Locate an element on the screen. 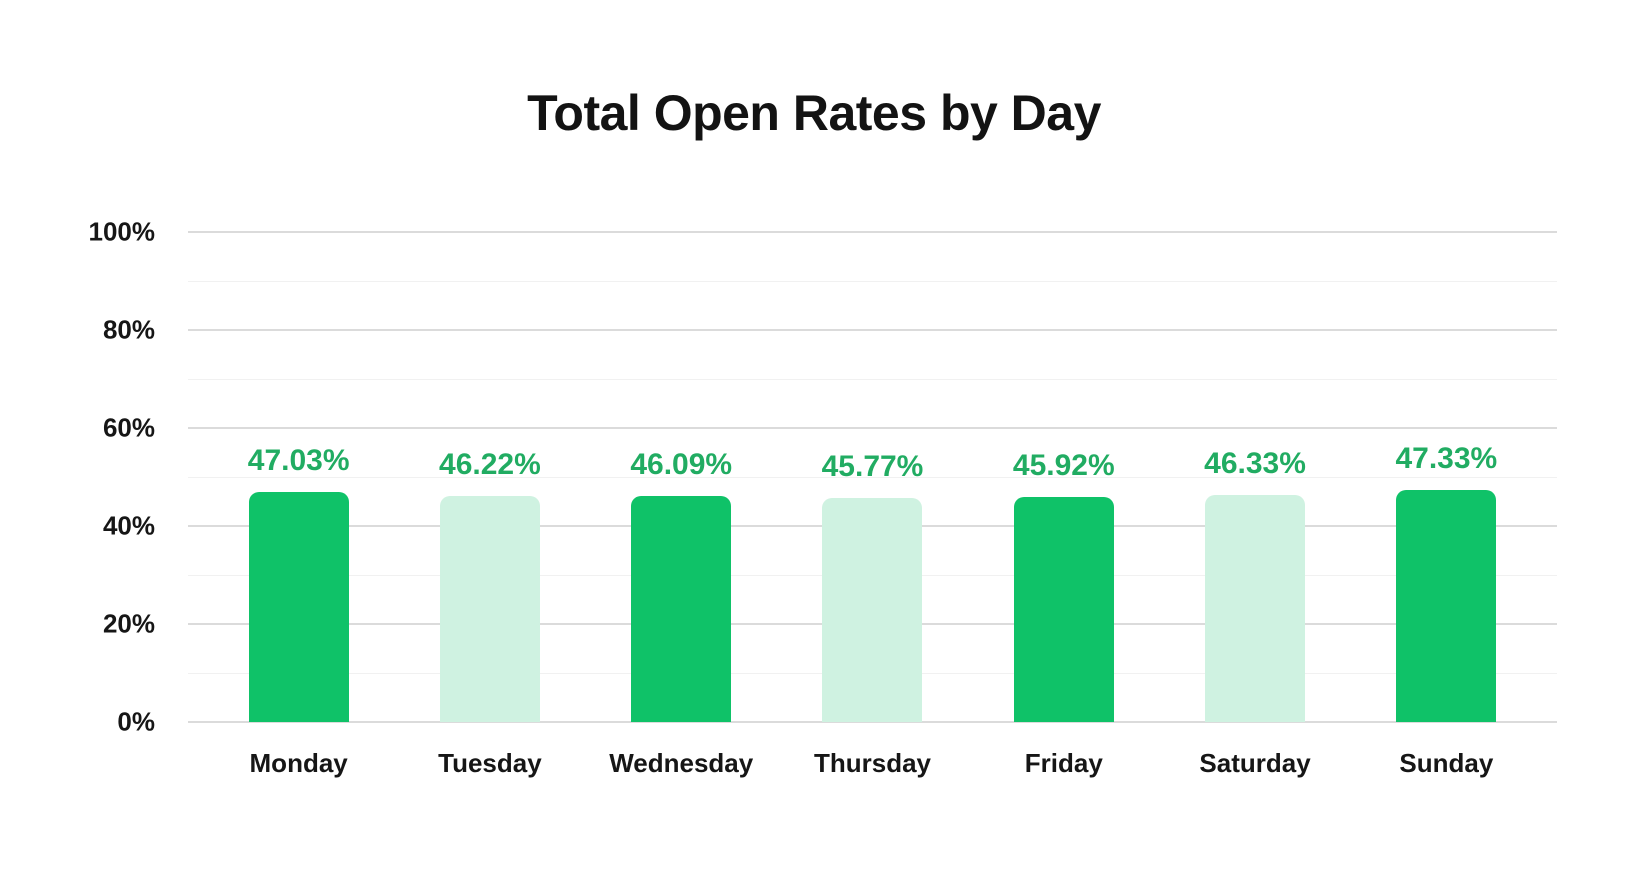 Image resolution: width=1628 pixels, height=872 pixels. bar-slot: 46.09% Wednesday is located at coordinates (681, 505).